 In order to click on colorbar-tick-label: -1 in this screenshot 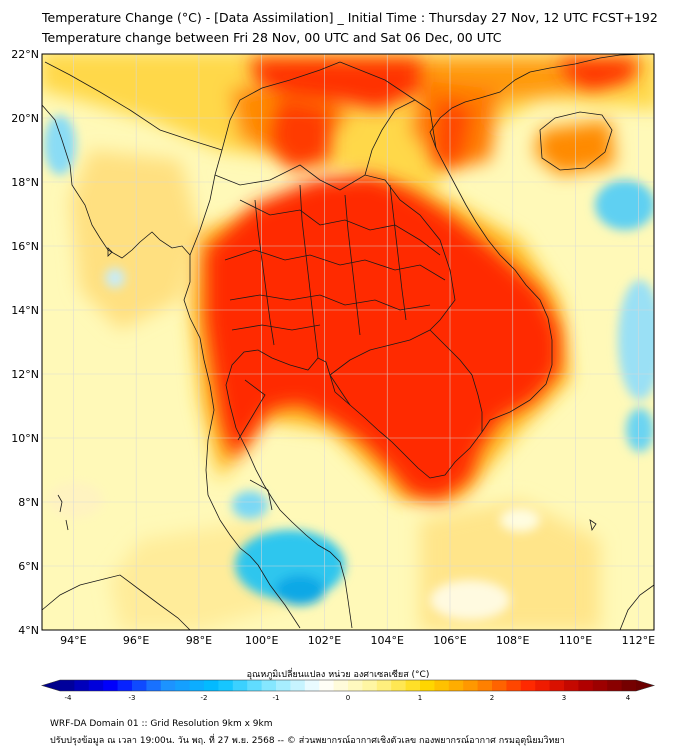, I will do `click(276, 698)`.